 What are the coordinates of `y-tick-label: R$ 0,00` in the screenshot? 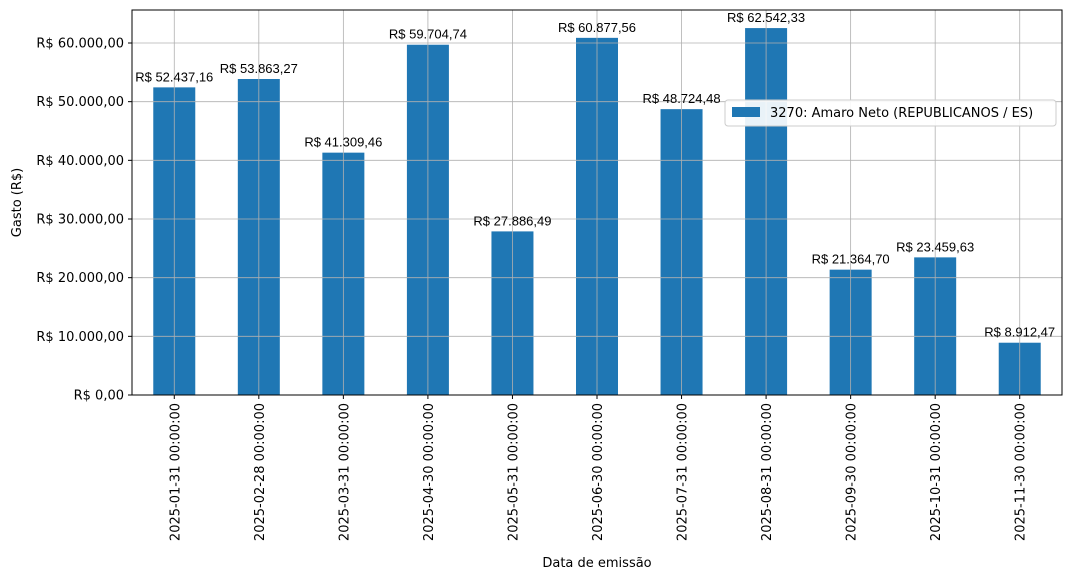 It's located at (99, 396).